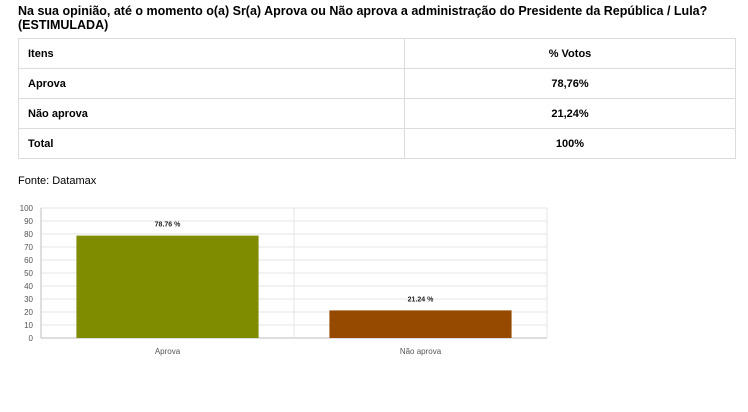  I want to click on row-value: 78,76%, so click(570, 83).